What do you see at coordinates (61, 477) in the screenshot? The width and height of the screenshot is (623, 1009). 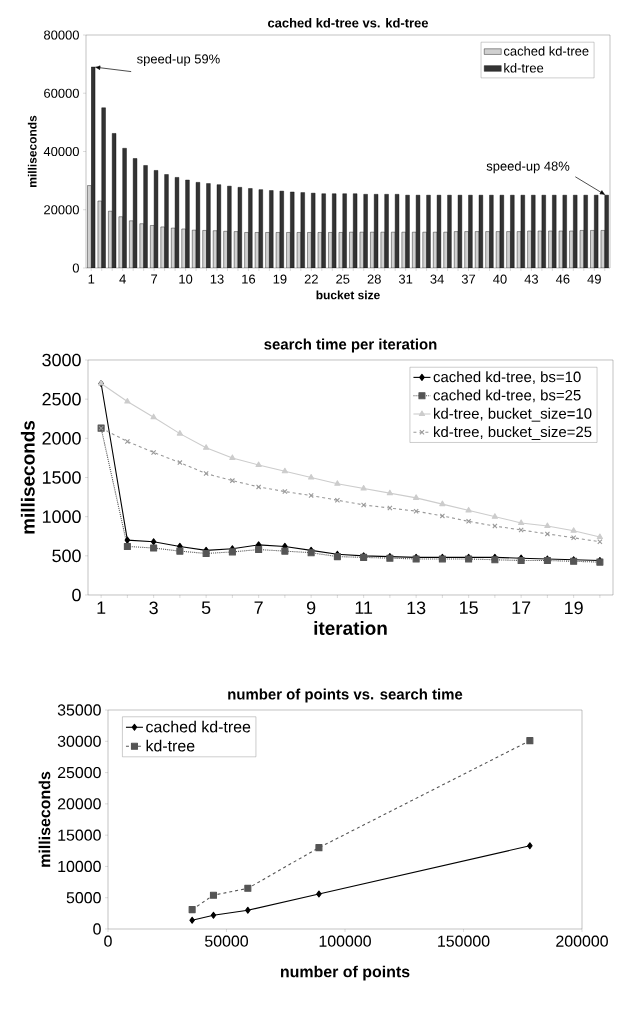 I see `y-tick-label: 1500` at bounding box center [61, 477].